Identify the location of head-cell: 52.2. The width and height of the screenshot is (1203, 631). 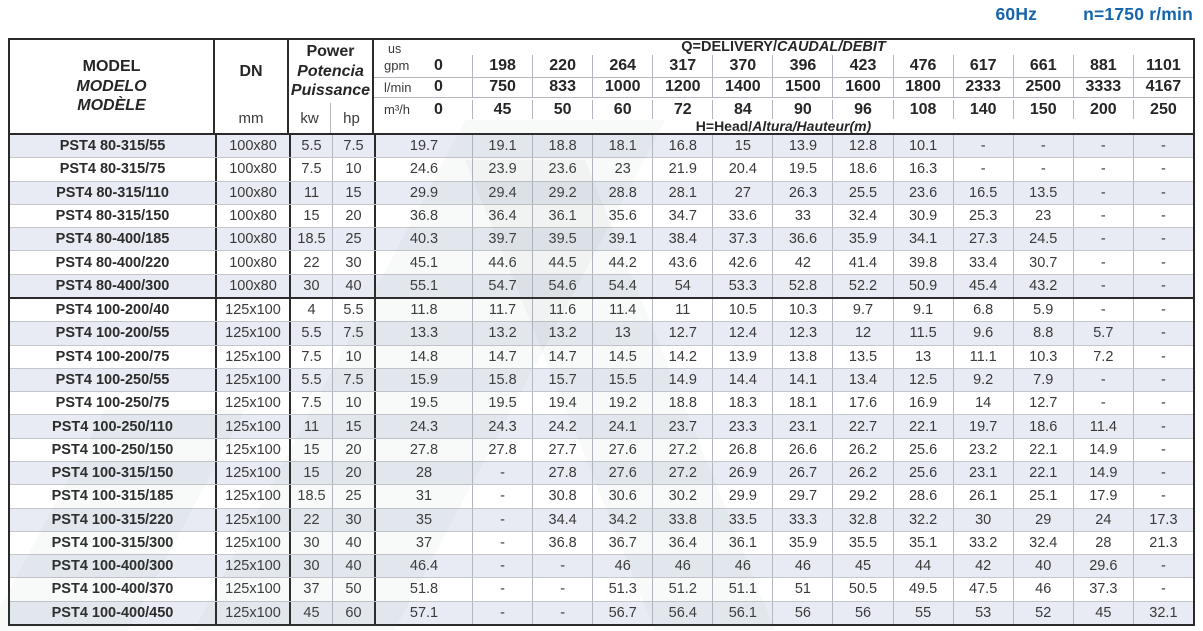
(862, 285).